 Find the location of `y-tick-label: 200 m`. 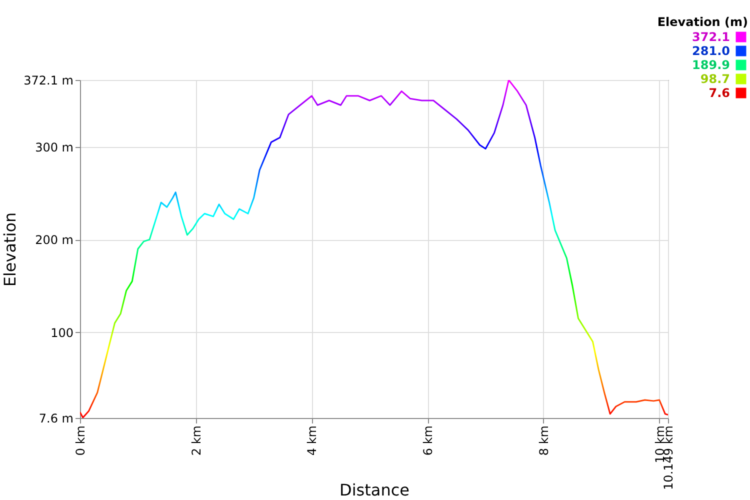

y-tick-label: 200 m is located at coordinates (54, 240).